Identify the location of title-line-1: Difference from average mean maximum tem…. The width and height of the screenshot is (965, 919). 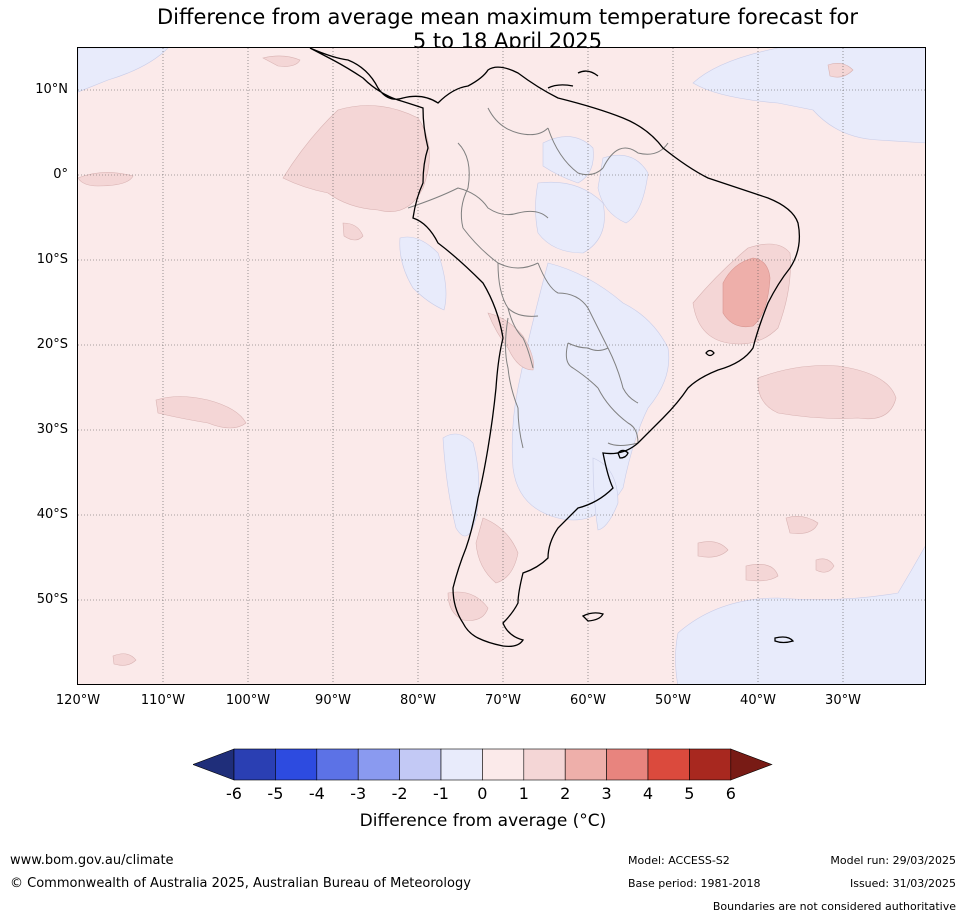
(507, 17).